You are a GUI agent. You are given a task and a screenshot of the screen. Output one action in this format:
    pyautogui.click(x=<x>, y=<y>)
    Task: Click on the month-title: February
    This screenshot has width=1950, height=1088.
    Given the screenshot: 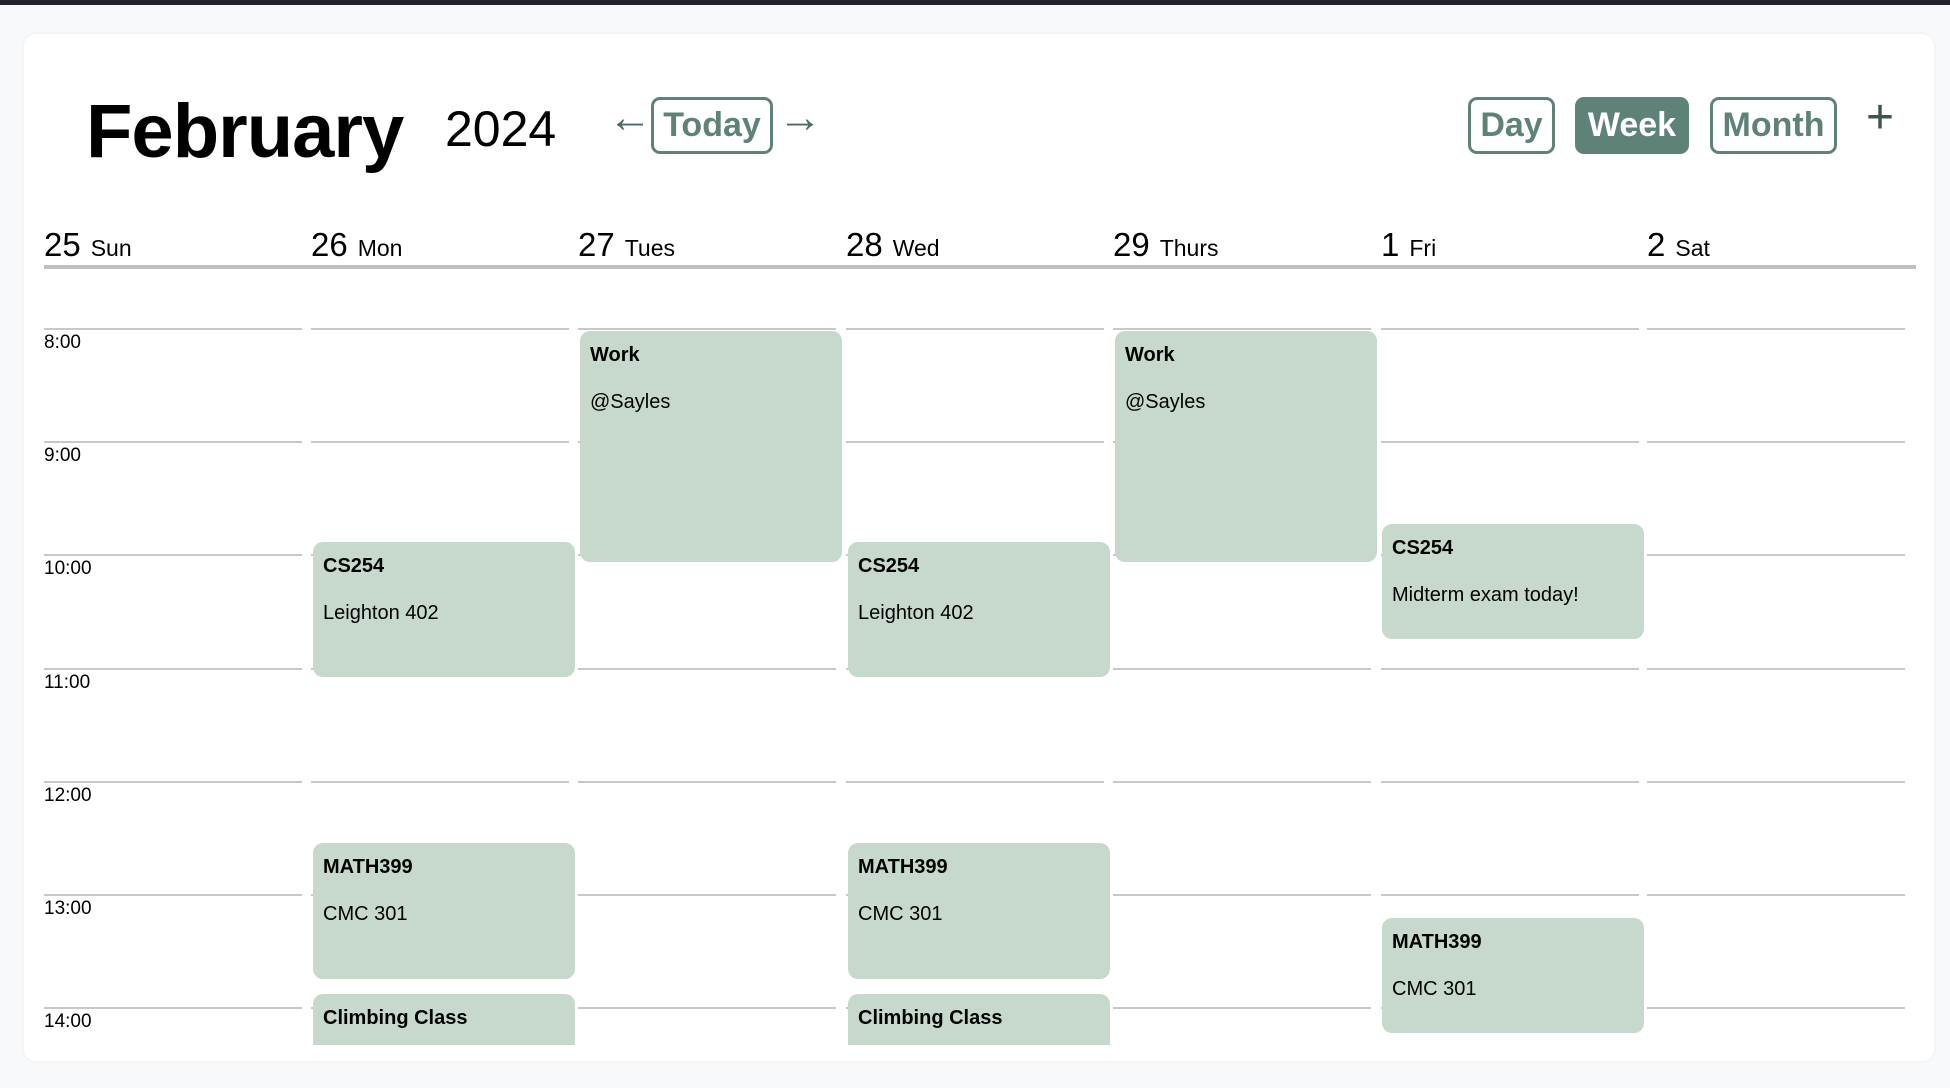 What is the action you would take?
    pyautogui.click(x=245, y=131)
    